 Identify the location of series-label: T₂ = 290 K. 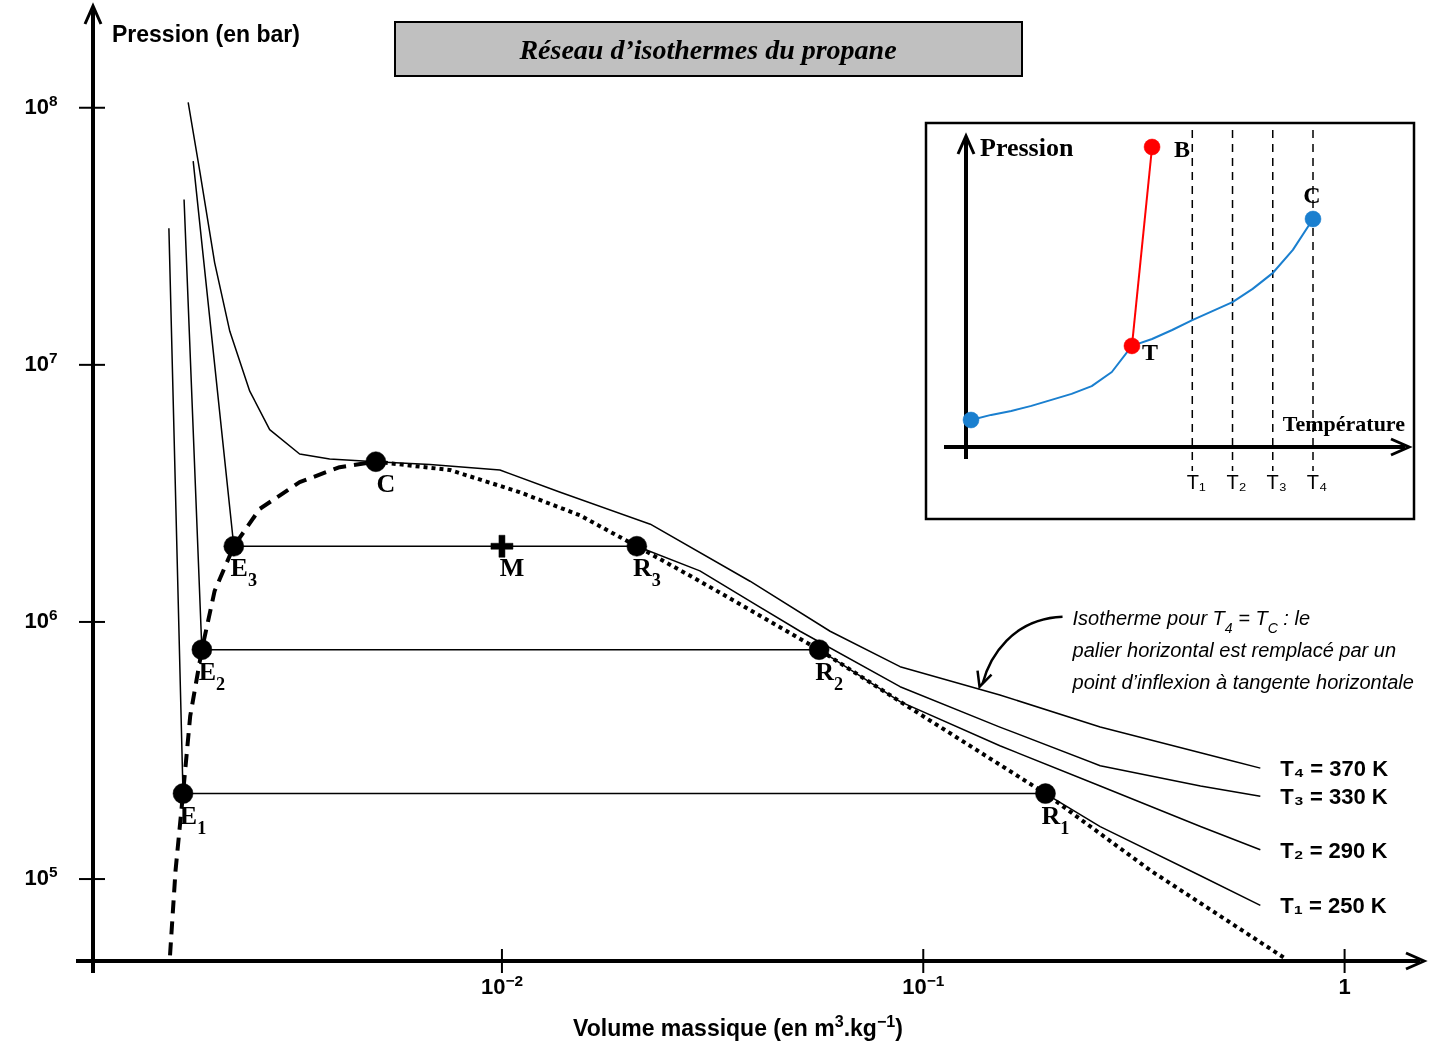
(1334, 850).